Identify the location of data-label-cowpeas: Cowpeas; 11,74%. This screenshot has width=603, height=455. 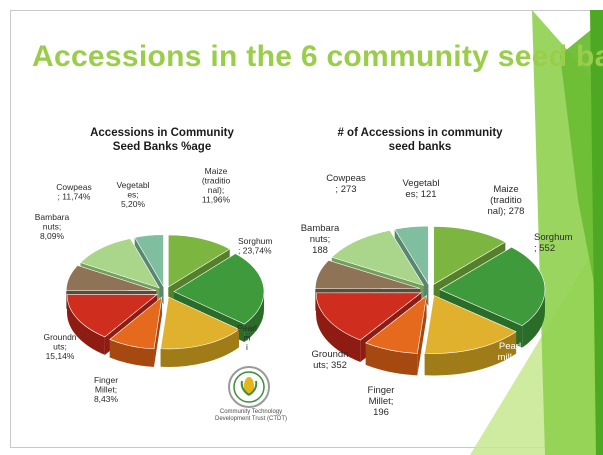
(73, 192).